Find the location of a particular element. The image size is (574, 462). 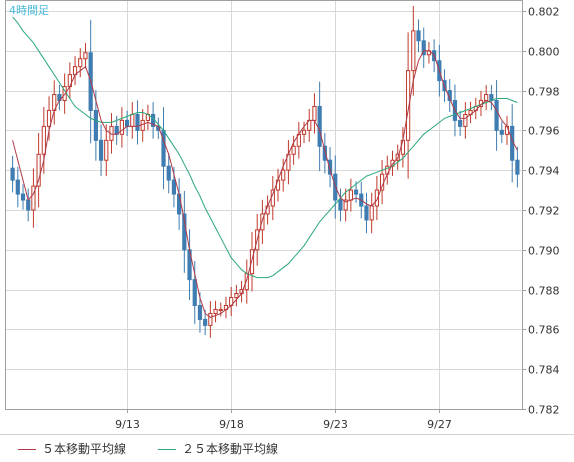

y-tick-label: 0.796 is located at coordinates (544, 131).